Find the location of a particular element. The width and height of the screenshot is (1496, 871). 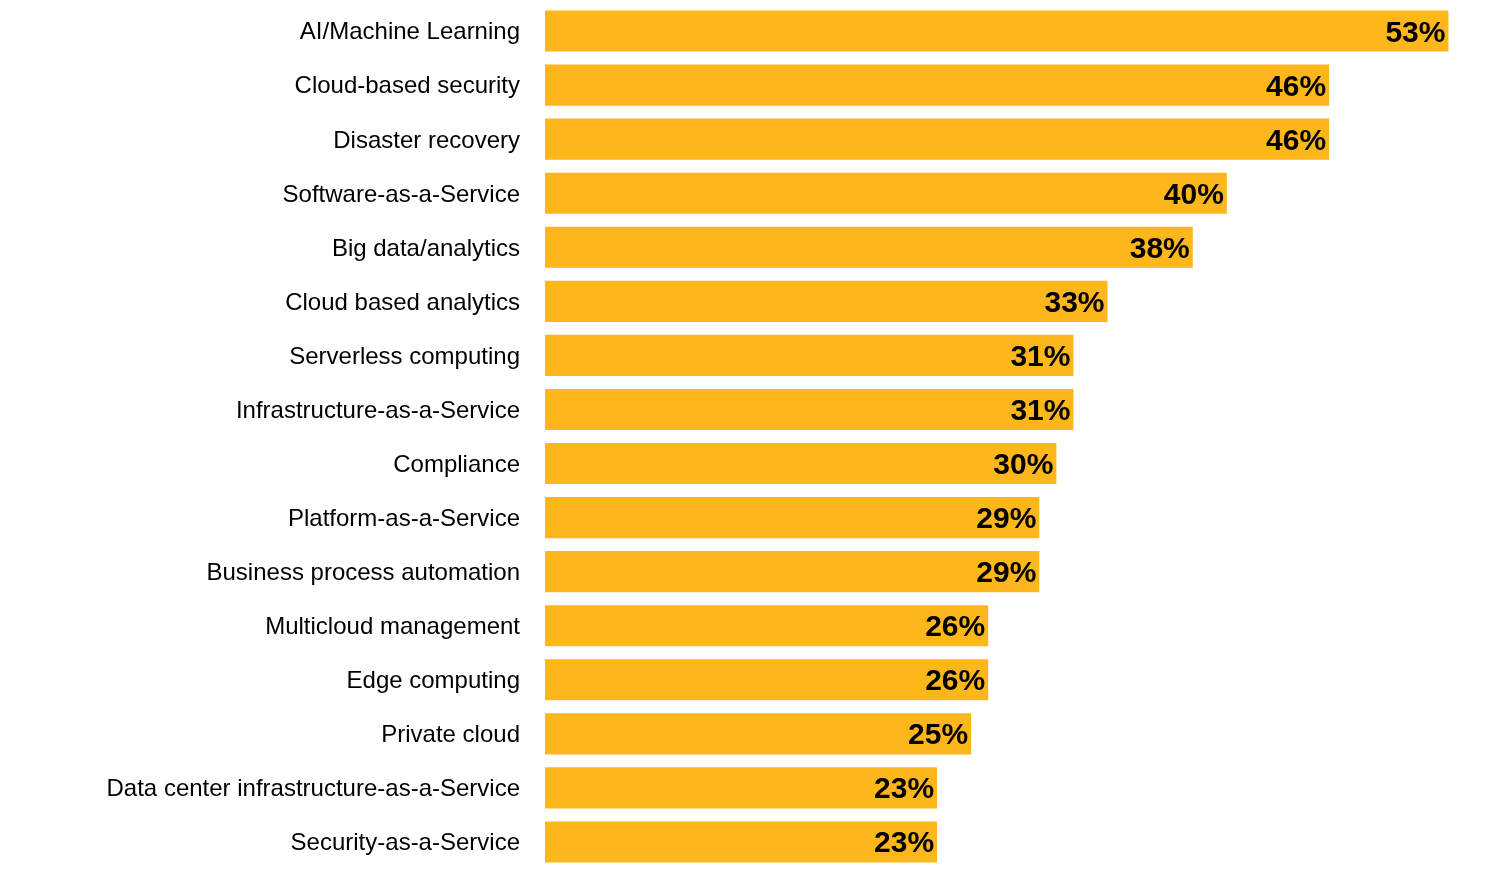

y-tick-label: Compliance is located at coordinates (456, 463).